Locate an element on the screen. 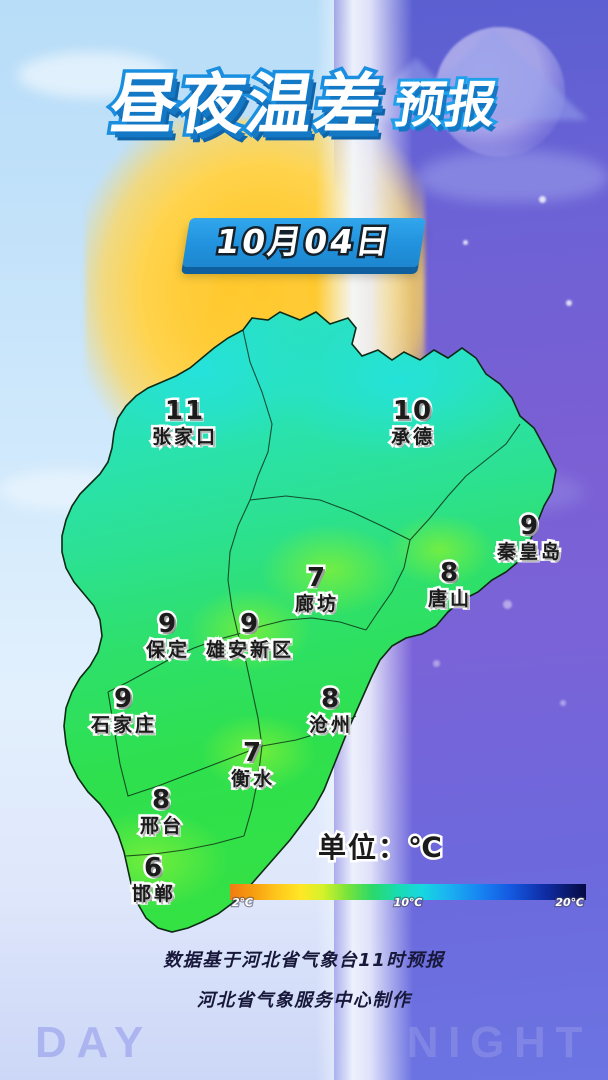  legend-colorbar is located at coordinates (408, 892).